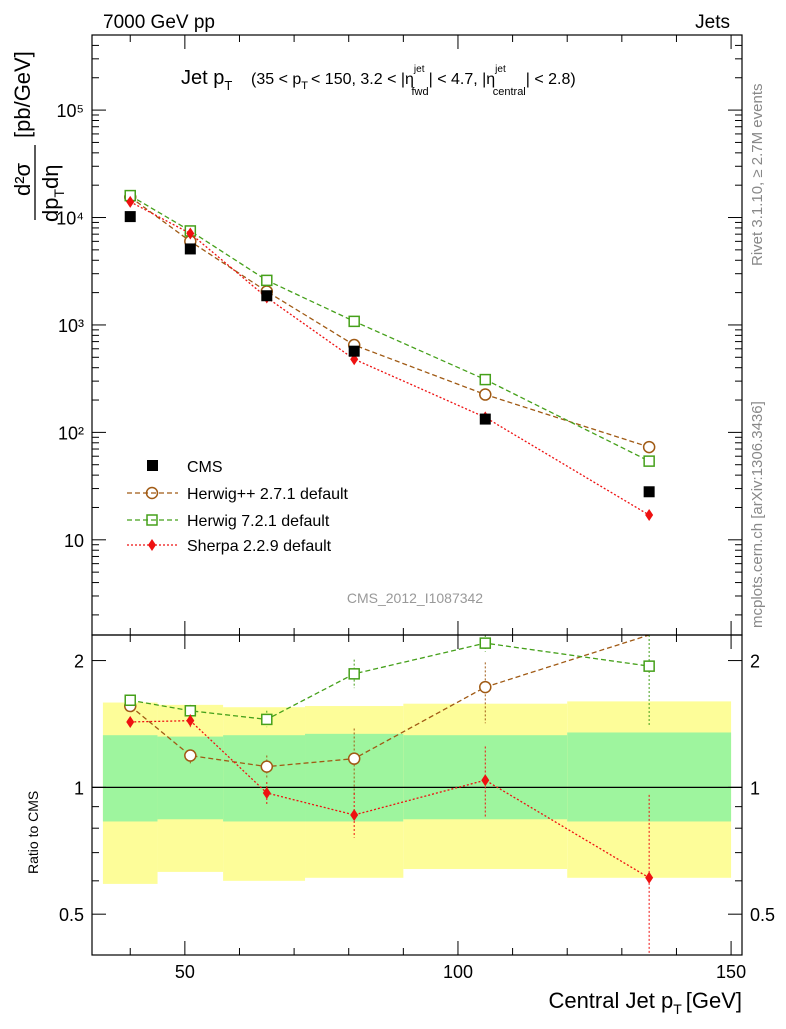  What do you see at coordinates (50, 176) in the screenshot?
I see `y-label-den-tail: dη` at bounding box center [50, 176].